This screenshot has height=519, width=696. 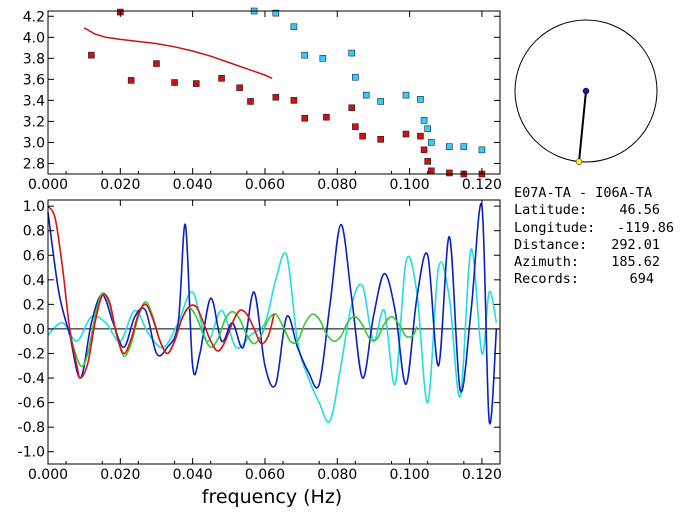 I want to click on azimuth-label: Azimuth:, so click(x=547, y=262).